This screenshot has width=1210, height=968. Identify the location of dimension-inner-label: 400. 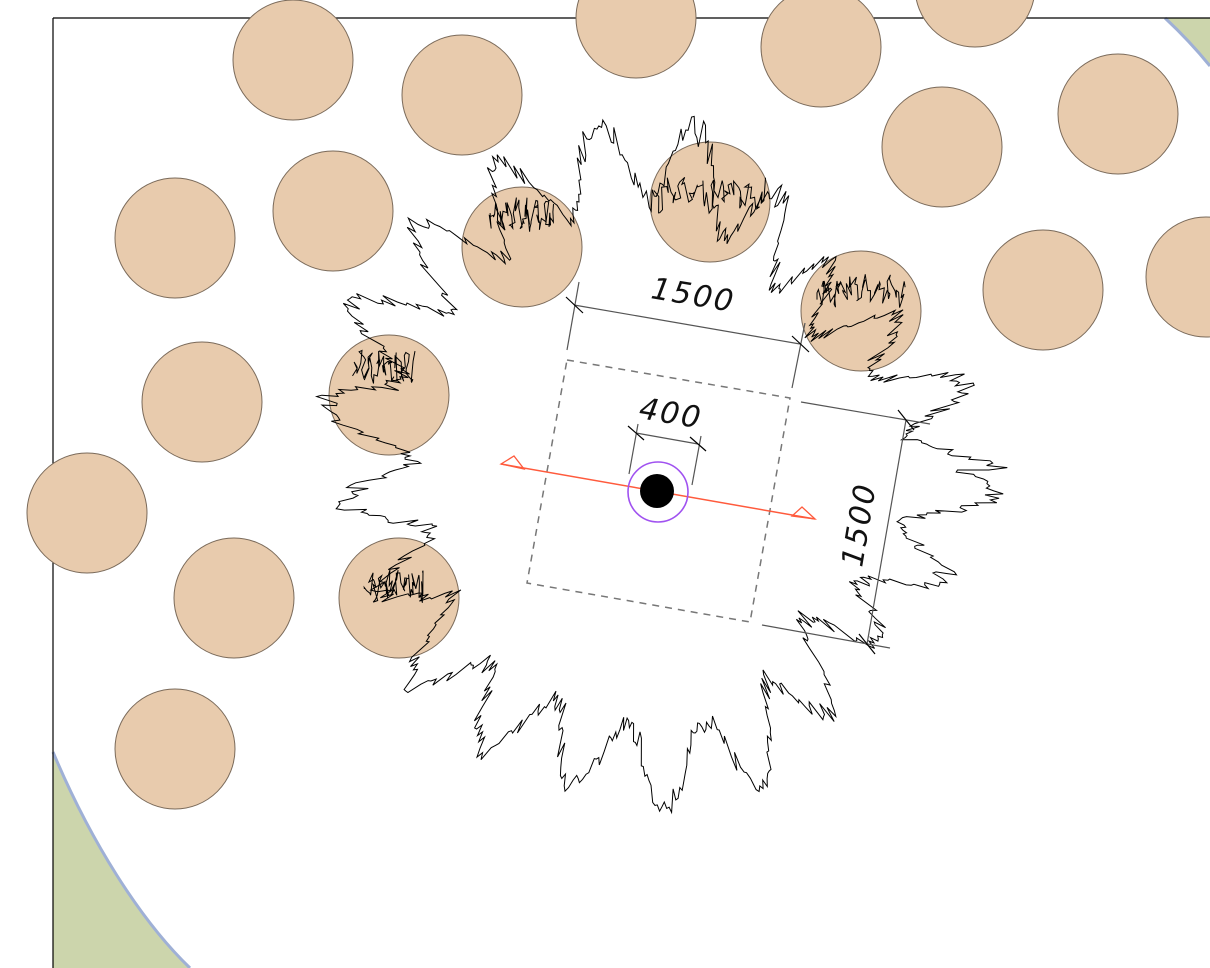
(671, 413).